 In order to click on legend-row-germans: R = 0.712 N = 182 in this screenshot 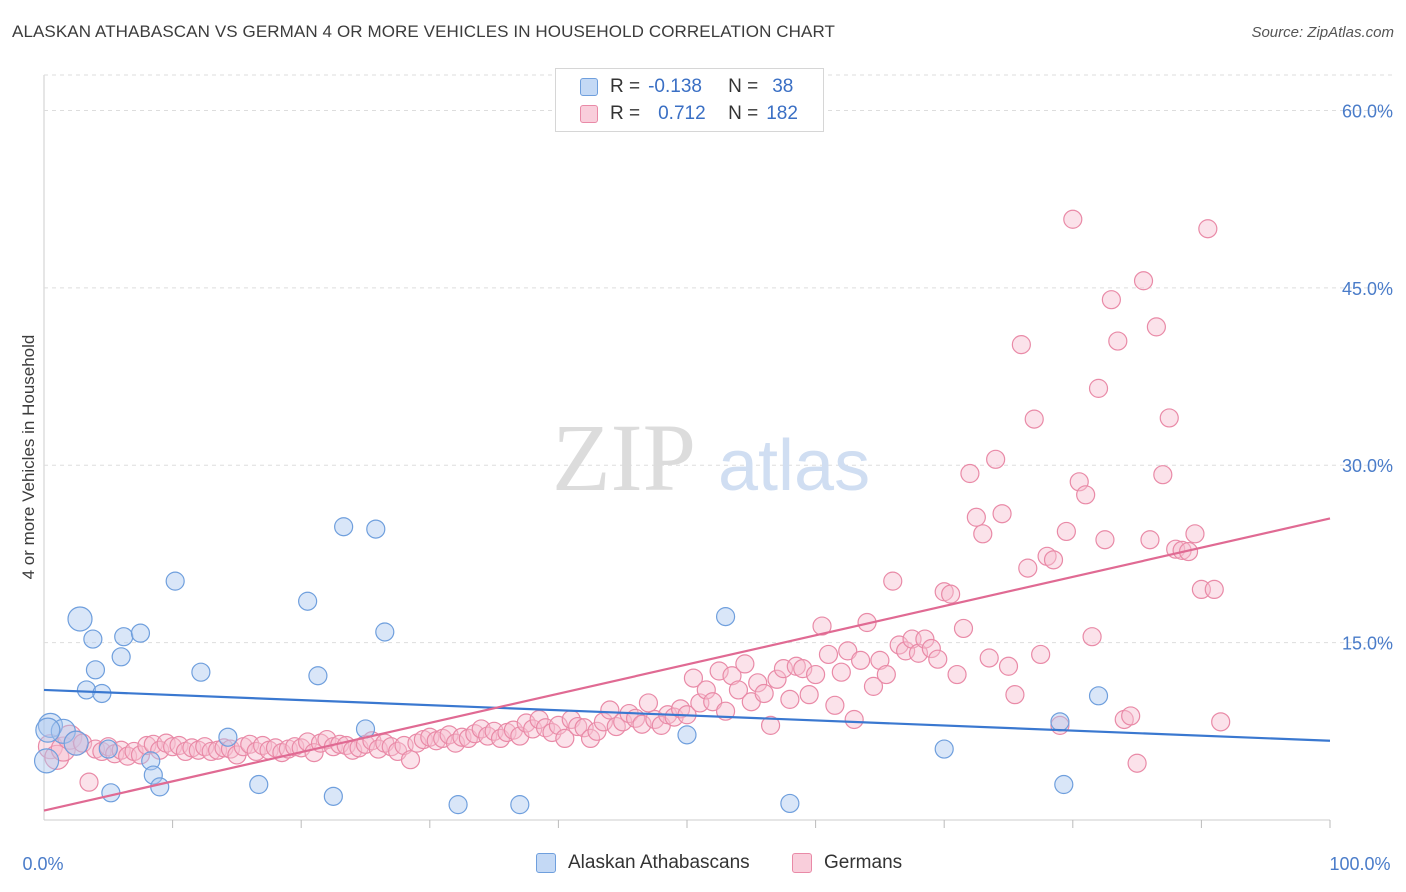, I will do `click(689, 114)`.